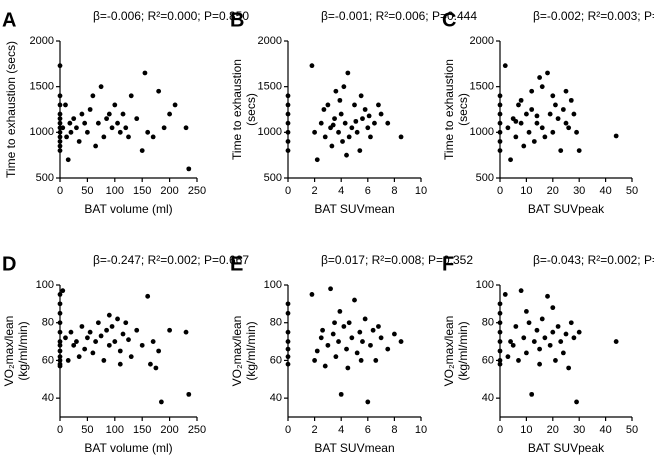 This screenshot has width=654, height=461. What do you see at coordinates (11, 109) in the screenshot?
I see `y-axis-label: Time to exhaustion (secs)` at bounding box center [11, 109].